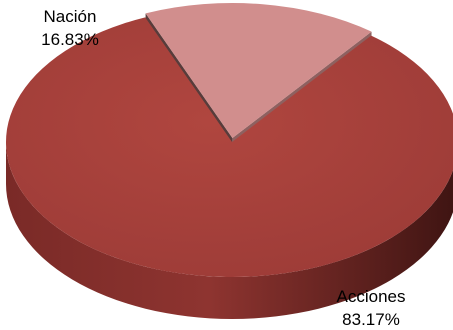 Image resolution: width=453 pixels, height=330 pixels. What do you see at coordinates (70, 16) in the screenshot?
I see `slice-label-nacion: Nación` at bounding box center [70, 16].